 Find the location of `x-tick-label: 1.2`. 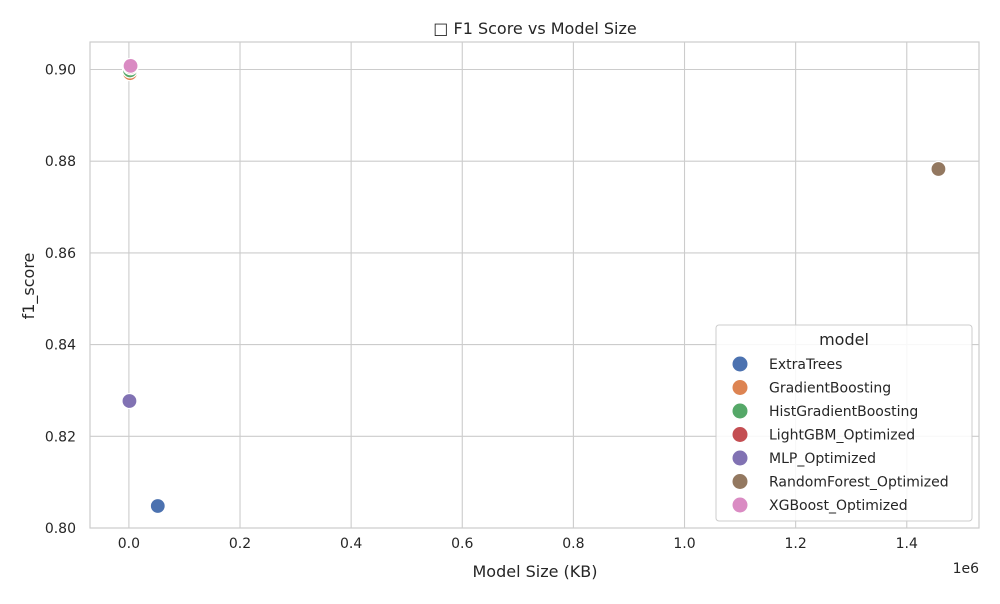

x-tick-label: 1.2 is located at coordinates (796, 544).